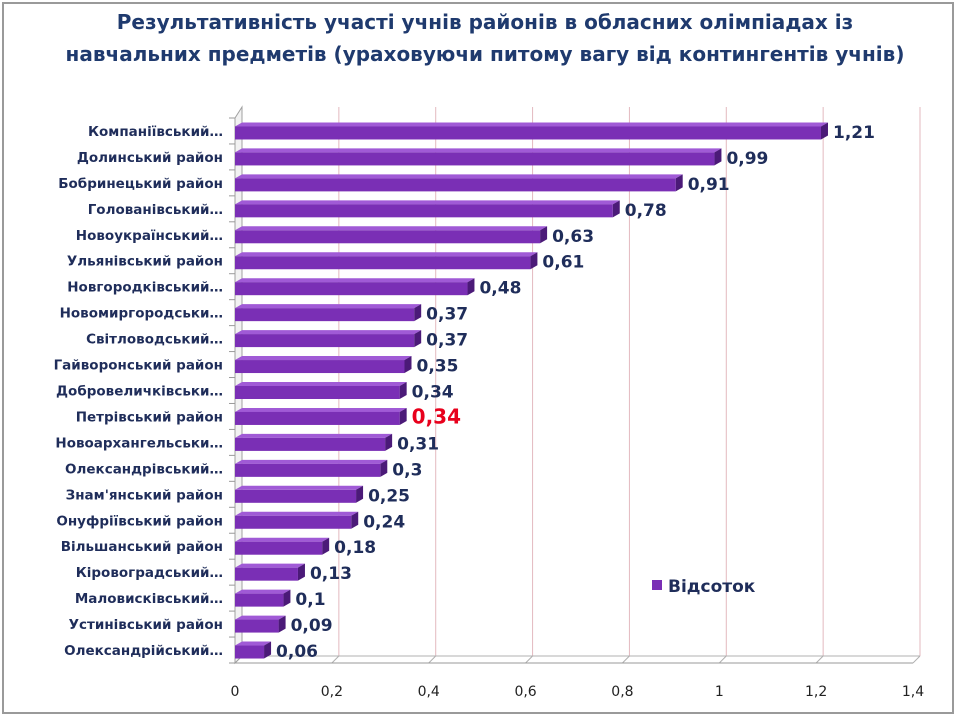 The image size is (960, 720). What do you see at coordinates (145, 262) in the screenshot?
I see `category-label: Ульянівський район` at bounding box center [145, 262].